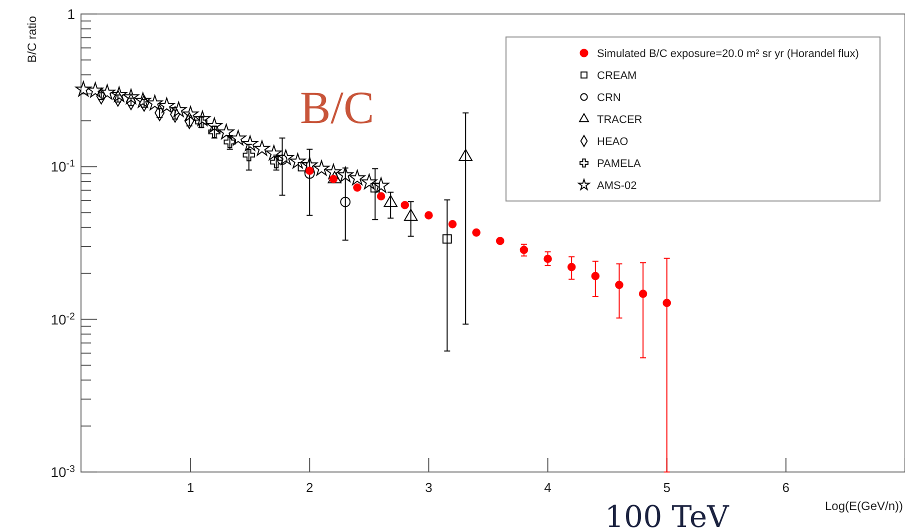 The width and height of the screenshot is (905, 529). I want to click on x-tick-label: 5, so click(666, 487).